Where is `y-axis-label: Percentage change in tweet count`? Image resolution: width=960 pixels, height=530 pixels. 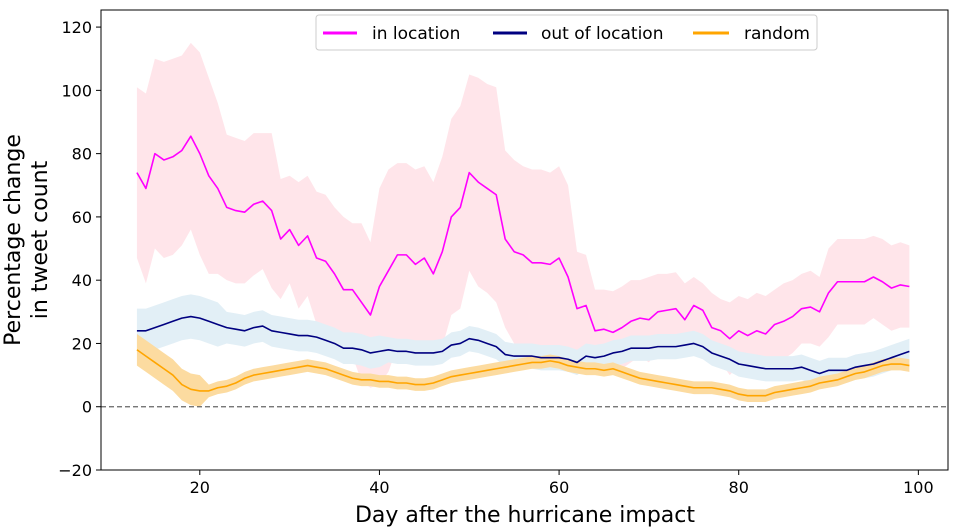 y-axis-label: Percentage change in tweet count is located at coordinates (27, 240).